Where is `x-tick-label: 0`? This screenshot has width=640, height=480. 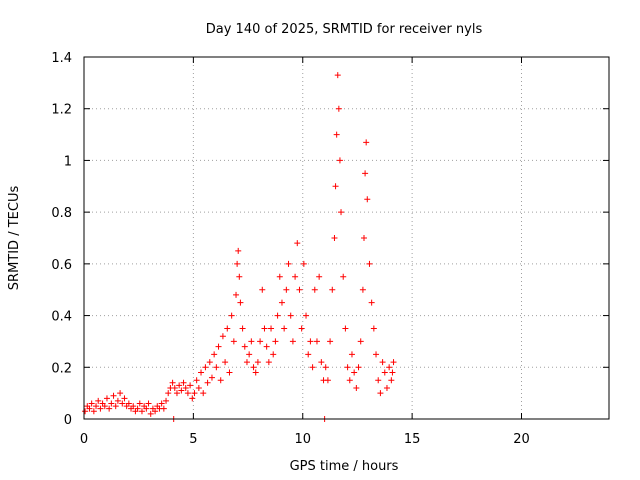
x-tick-label: 0 is located at coordinates (84, 439).